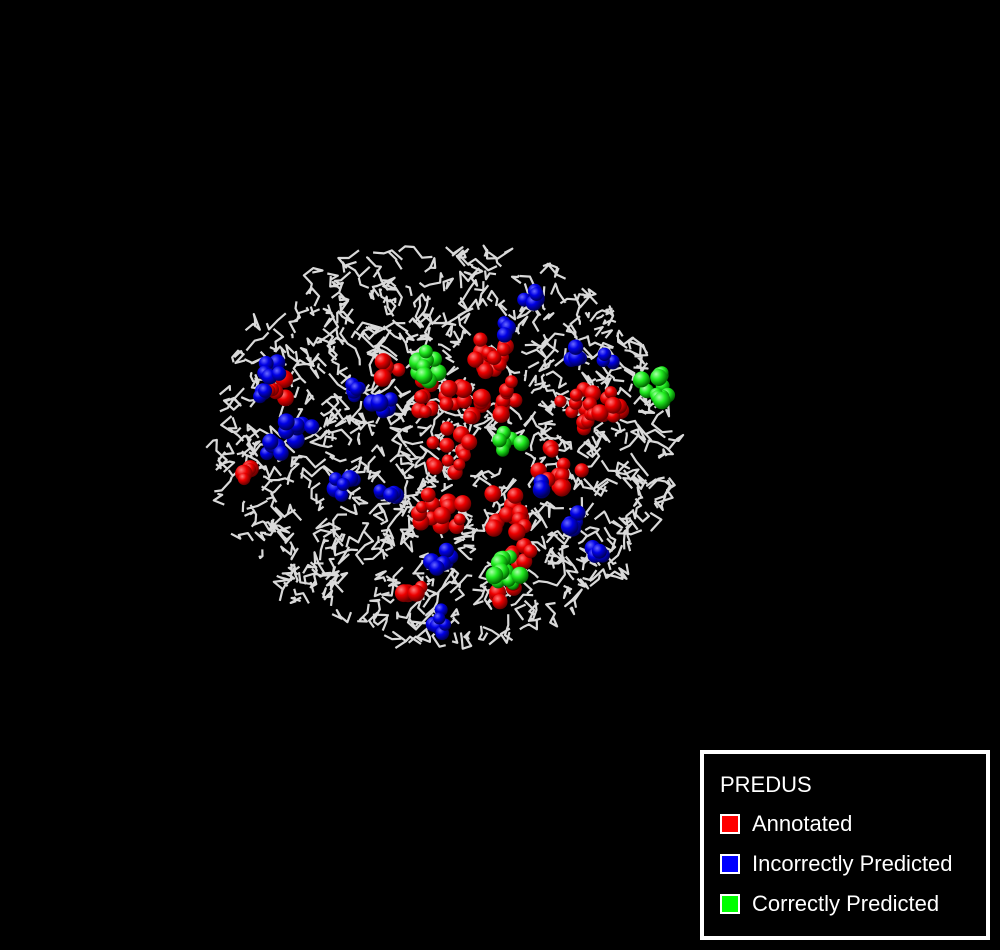 The height and width of the screenshot is (950, 1000). What do you see at coordinates (829, 903) in the screenshot?
I see `legend-item-correct: Correctly Predicted` at bounding box center [829, 903].